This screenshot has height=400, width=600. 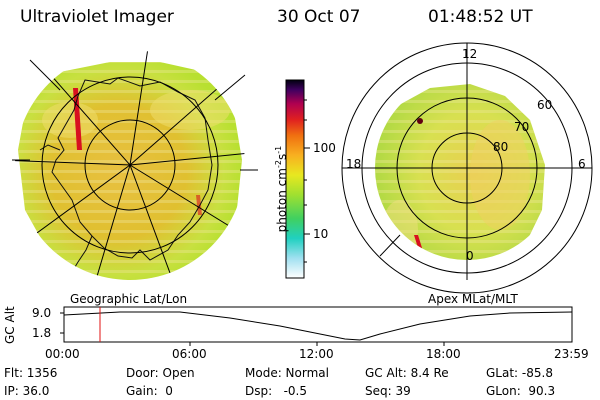 I want to click on mlt-18-label: 18, so click(x=354, y=164).